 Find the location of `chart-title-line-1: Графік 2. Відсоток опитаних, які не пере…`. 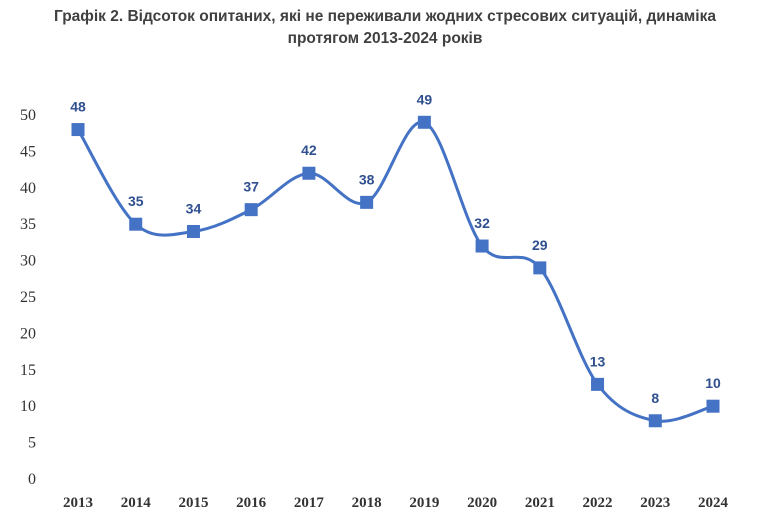

chart-title-line-1: Графік 2. Відсоток опитаних, які не пере… is located at coordinates (385, 16).